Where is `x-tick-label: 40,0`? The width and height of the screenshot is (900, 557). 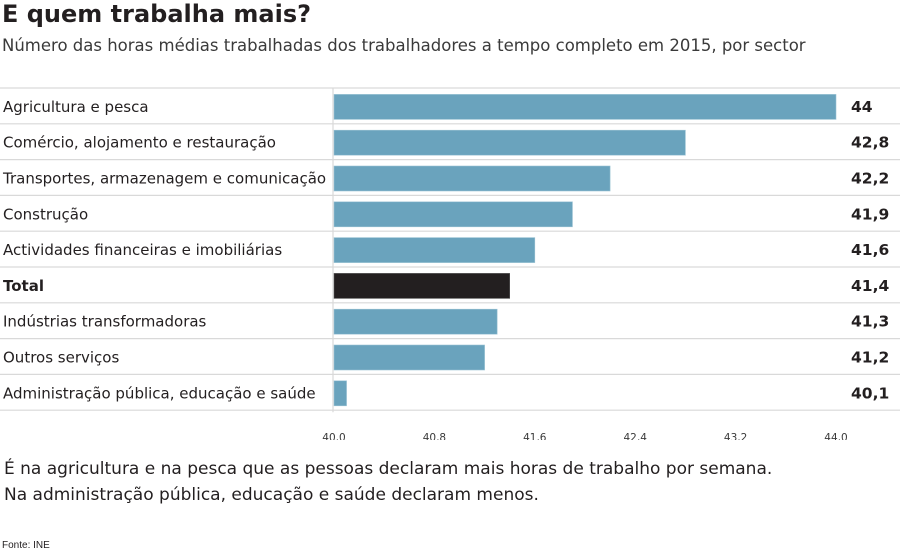
x-tick-label: 40,0 is located at coordinates (333, 436).